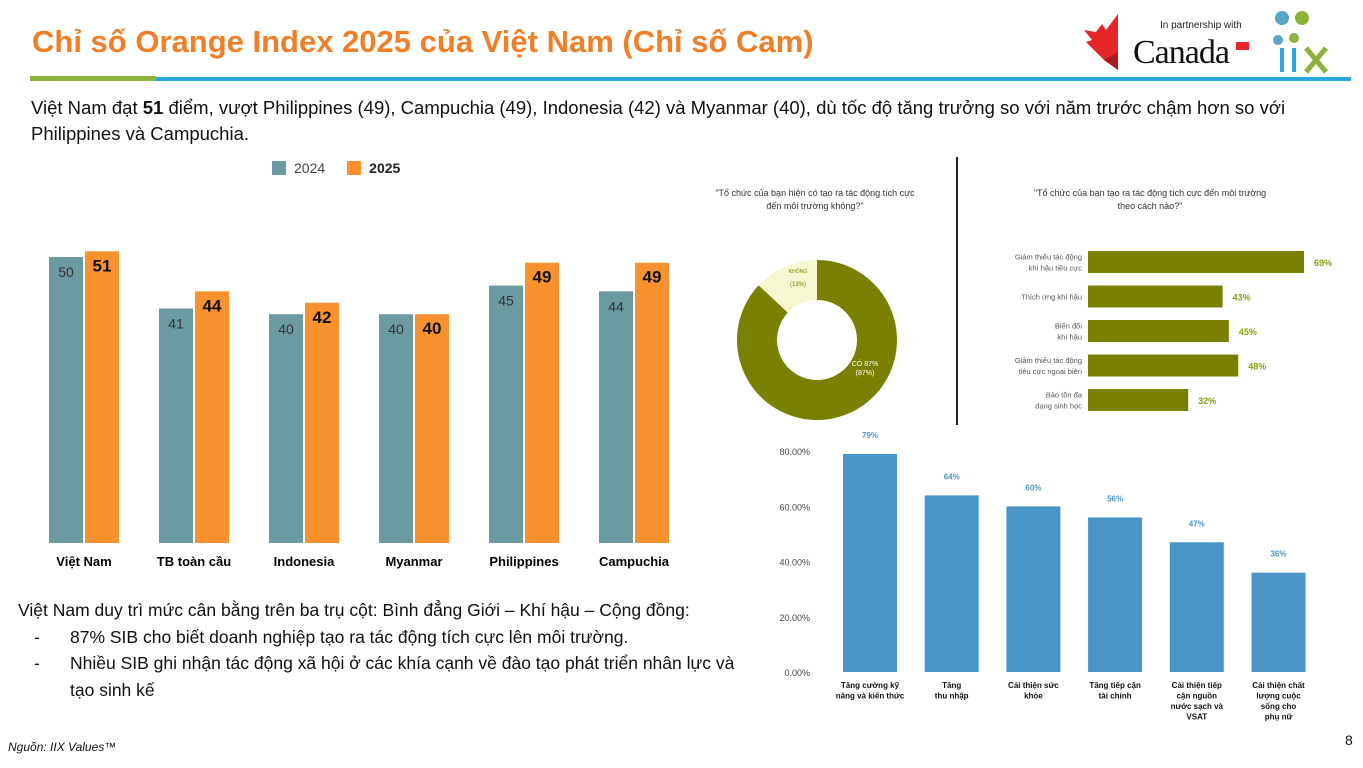 This screenshot has width=1363, height=768. What do you see at coordinates (753, 79) in the screenshot?
I see `title-underline-blue` at bounding box center [753, 79].